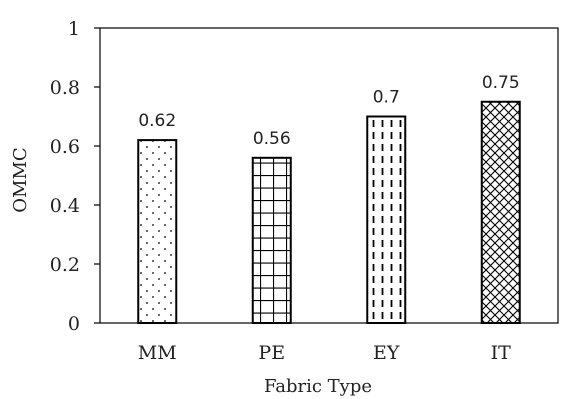  Describe the element at coordinates (157, 121) in the screenshot. I see `data-label-mm: 0.62` at that location.